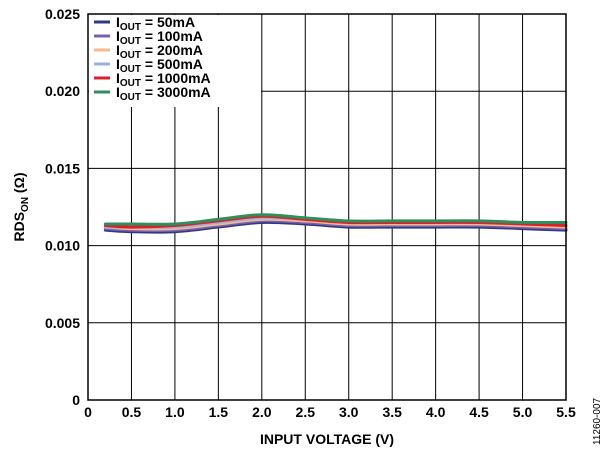  What do you see at coordinates (172, 50) in the screenshot?
I see `legend-entry-rest: = 200mA` at bounding box center [172, 50].